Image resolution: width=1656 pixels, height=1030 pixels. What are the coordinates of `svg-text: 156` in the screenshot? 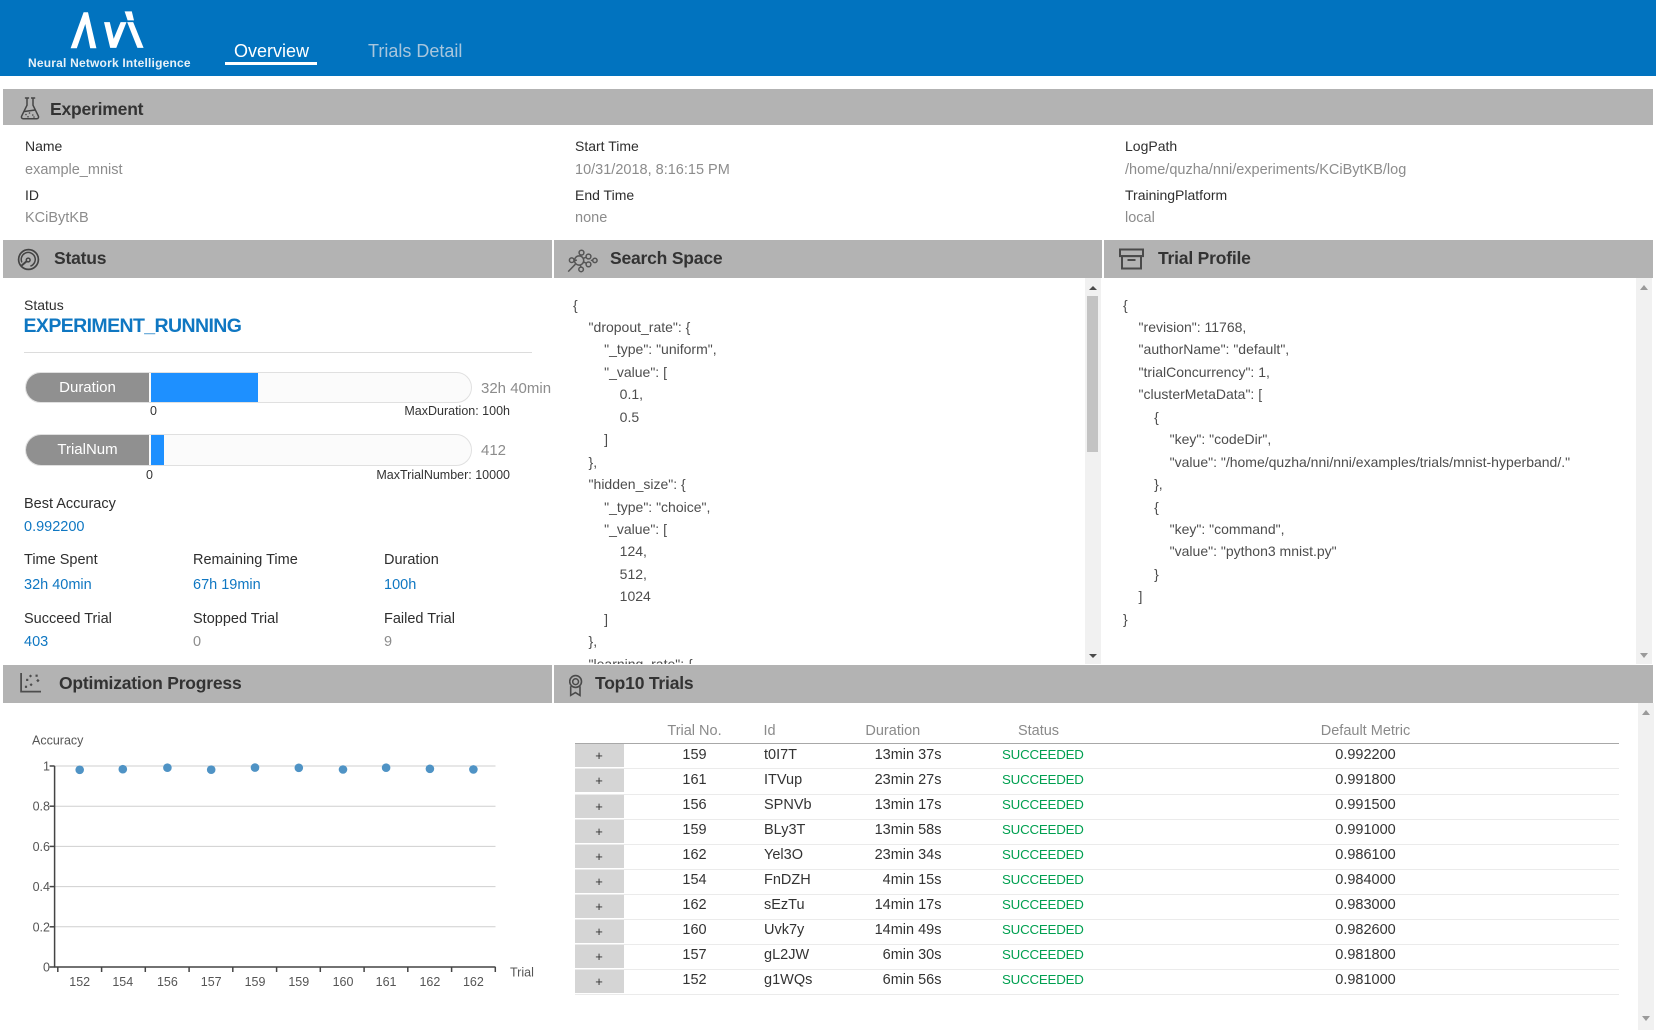 It's located at (167, 982).